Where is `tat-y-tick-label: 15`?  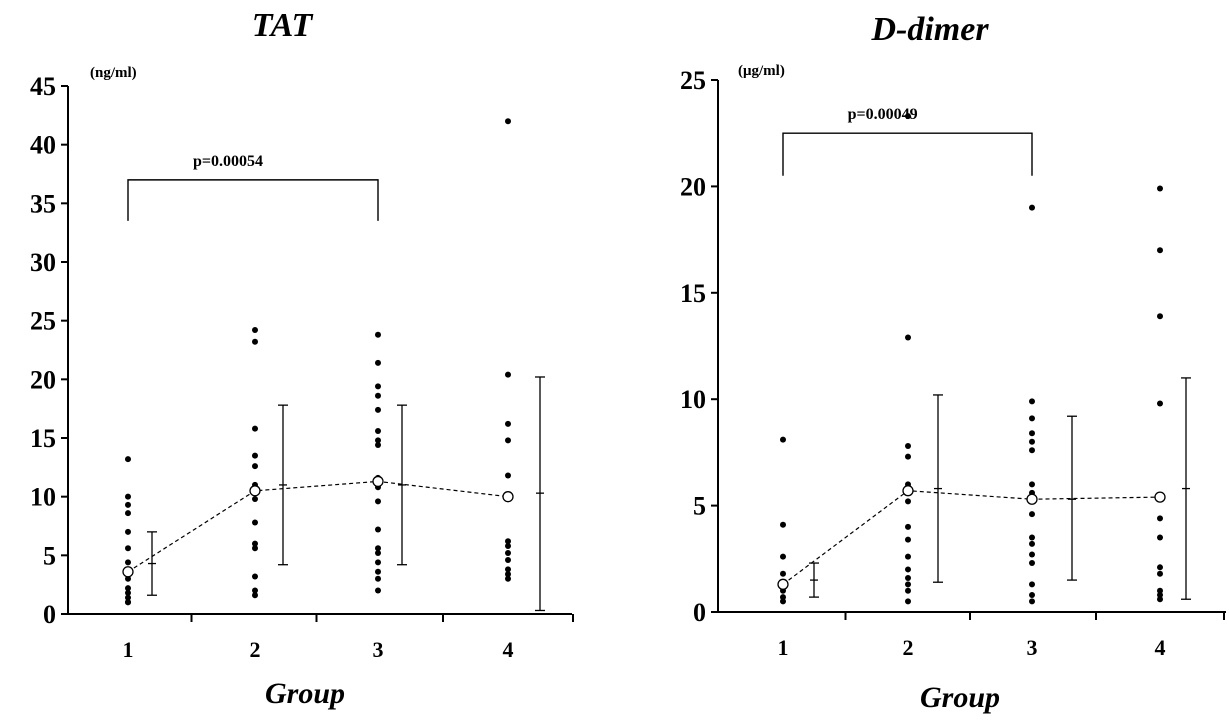
tat-y-tick-label: 15 is located at coordinates (43, 438).